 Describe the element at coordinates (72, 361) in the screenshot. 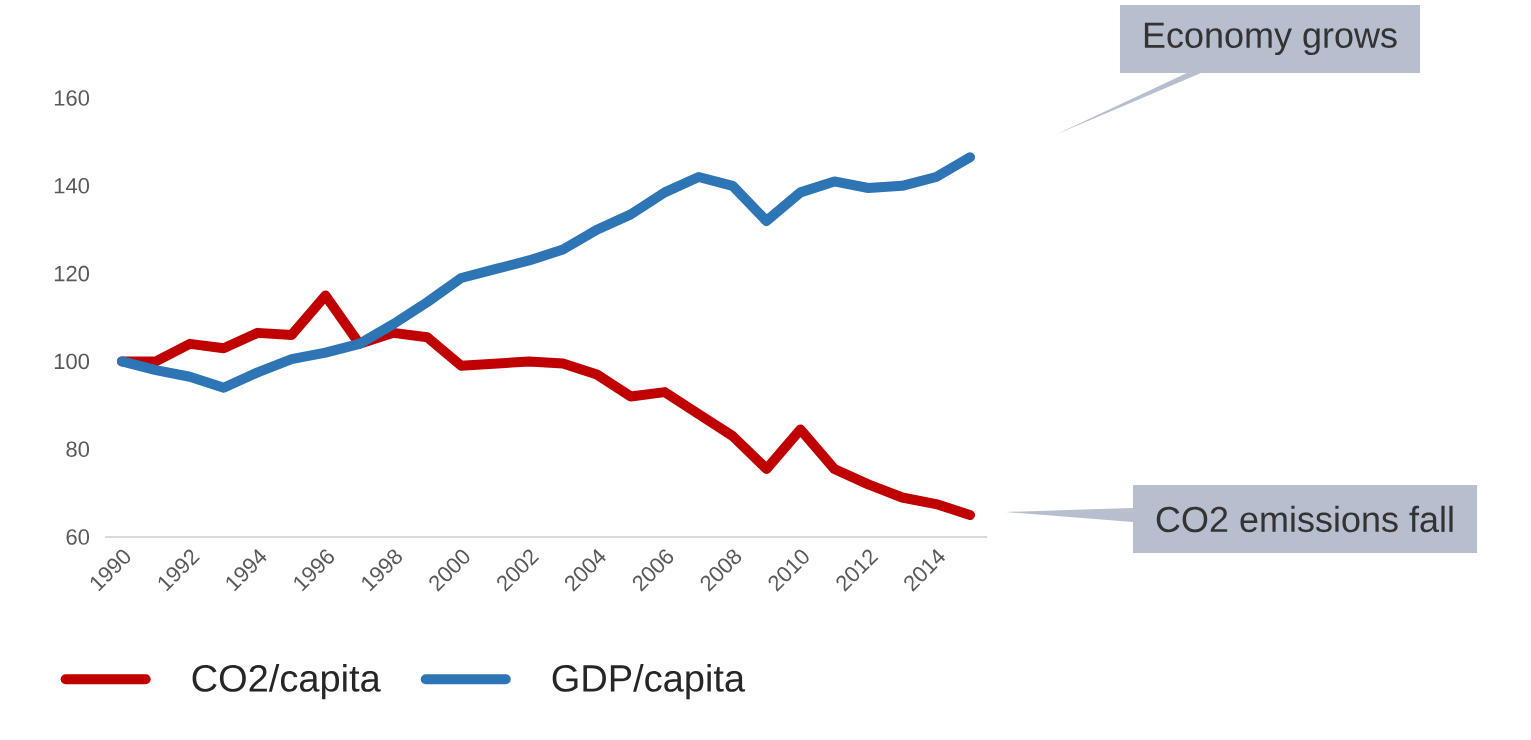

I see `y-tick-label: 100` at that location.